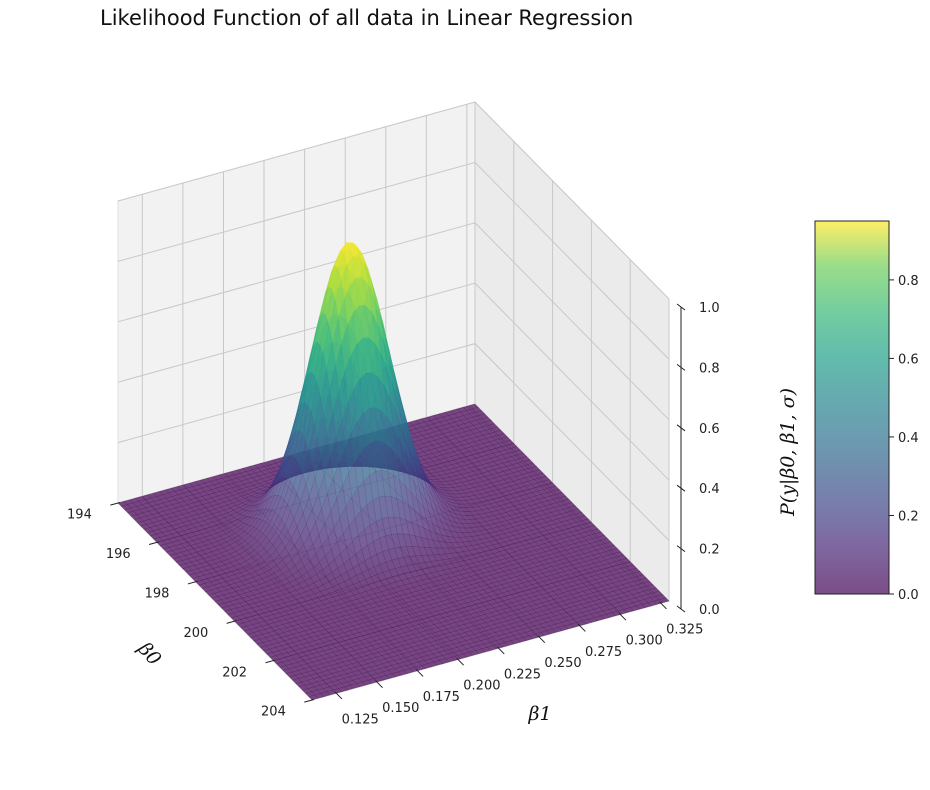 Image resolution: width=930 pixels, height=790 pixels. Describe the element at coordinates (709, 368) in the screenshot. I see `z-tick-label: 0.8` at that location.